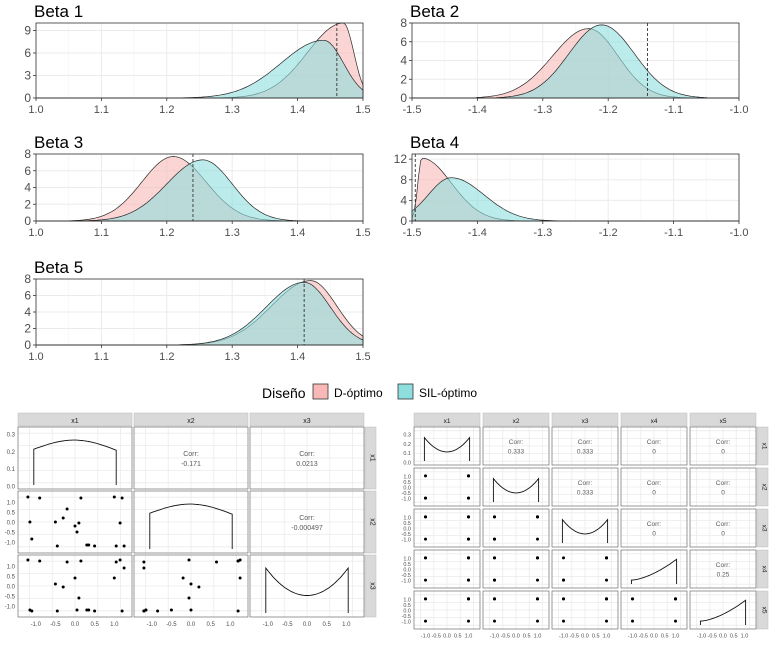  I want to click on pairs-cell: -1.0-0.50.00.51.0, so click(441, 528).